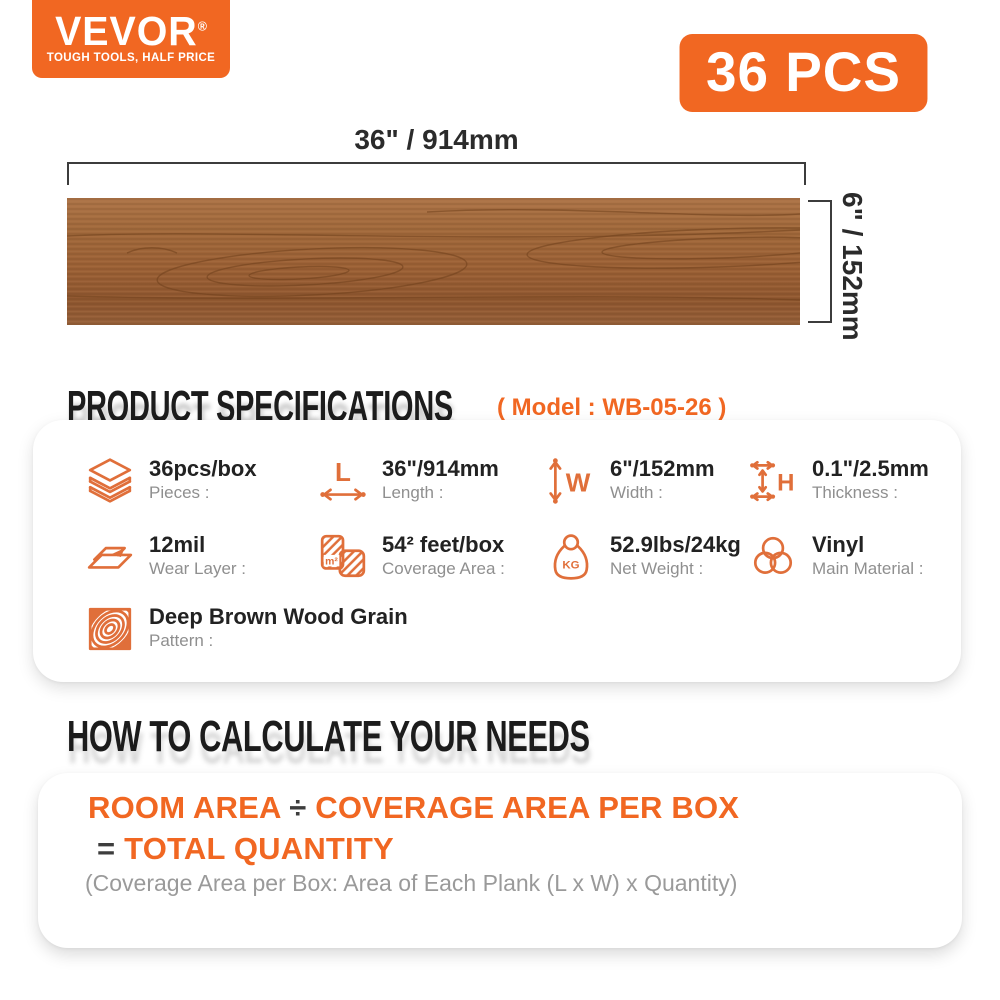 This screenshot has width=1000, height=1000. What do you see at coordinates (855, 492) in the screenshot?
I see `spec-label: Thickness :` at bounding box center [855, 492].